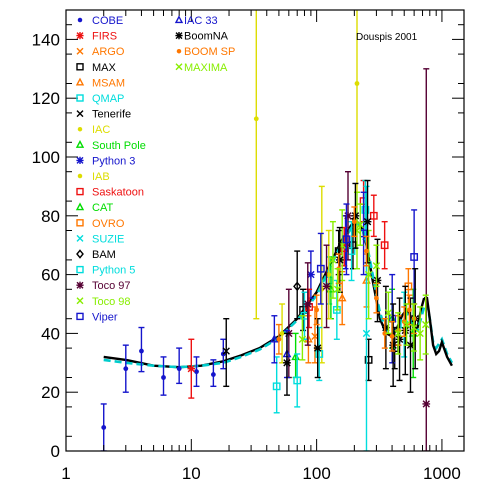 The width and height of the screenshot is (485, 491). Describe the element at coordinates (65, 473) in the screenshot. I see `x-tick-label: 1` at that location.